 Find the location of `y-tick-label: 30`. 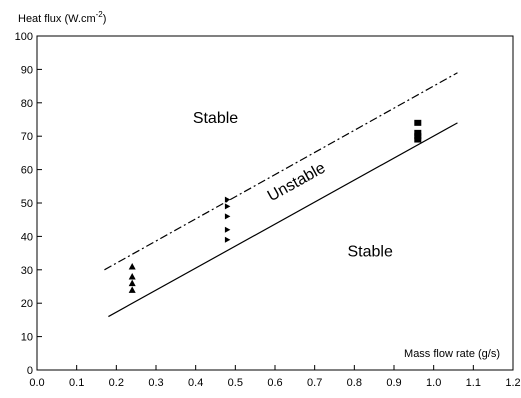

y-tick-label: 30 is located at coordinates (27, 271).